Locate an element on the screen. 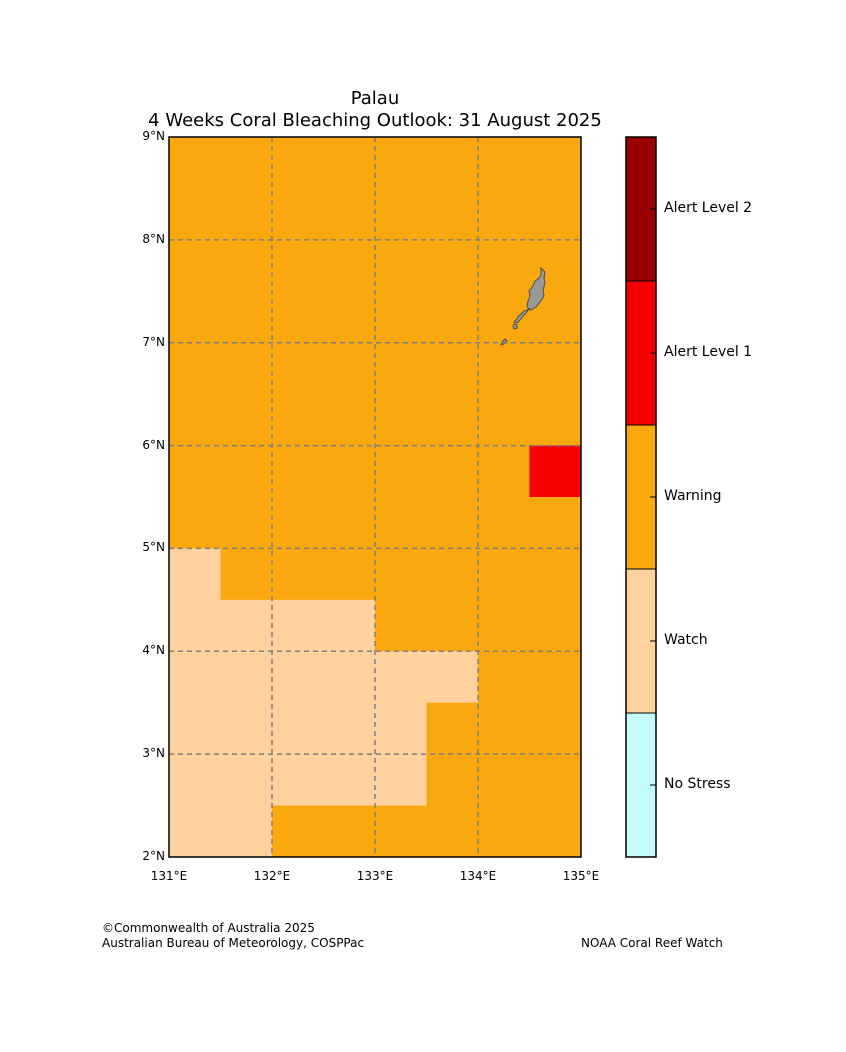 The width and height of the screenshot is (846, 1052). peleliu-island is located at coordinates (515, 326).